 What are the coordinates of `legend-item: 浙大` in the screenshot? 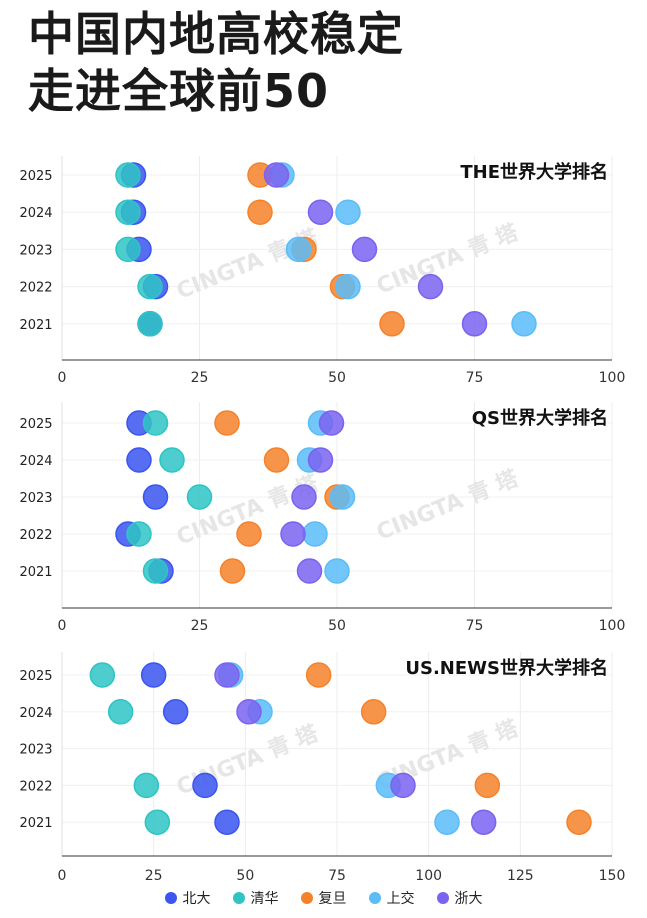 It's located at (459, 898).